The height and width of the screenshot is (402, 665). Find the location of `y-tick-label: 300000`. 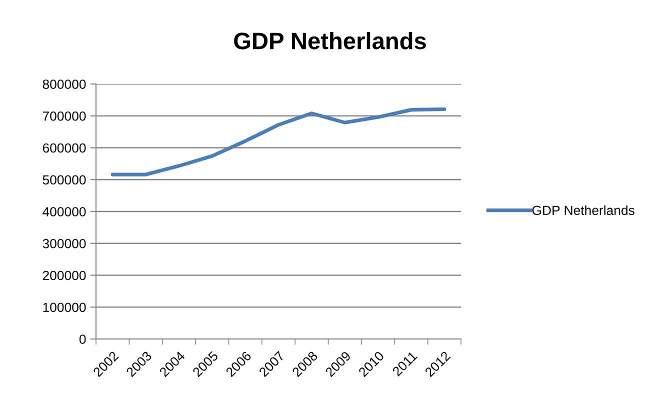

y-tick-label: 300000 is located at coordinates (64, 243).